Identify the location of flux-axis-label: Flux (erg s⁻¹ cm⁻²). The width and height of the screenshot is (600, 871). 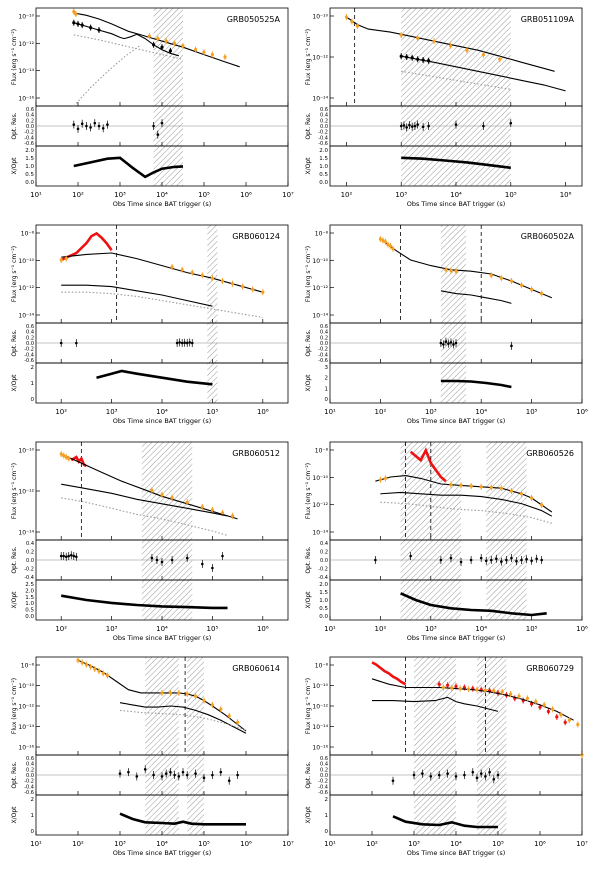
(14, 706).